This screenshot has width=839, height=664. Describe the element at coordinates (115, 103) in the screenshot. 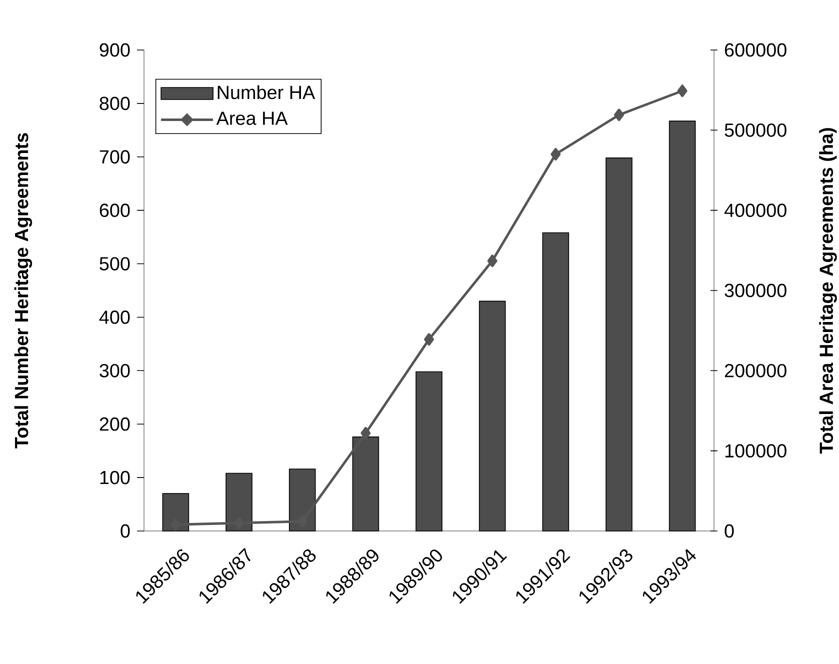

I see `y-tick-label: 800` at that location.